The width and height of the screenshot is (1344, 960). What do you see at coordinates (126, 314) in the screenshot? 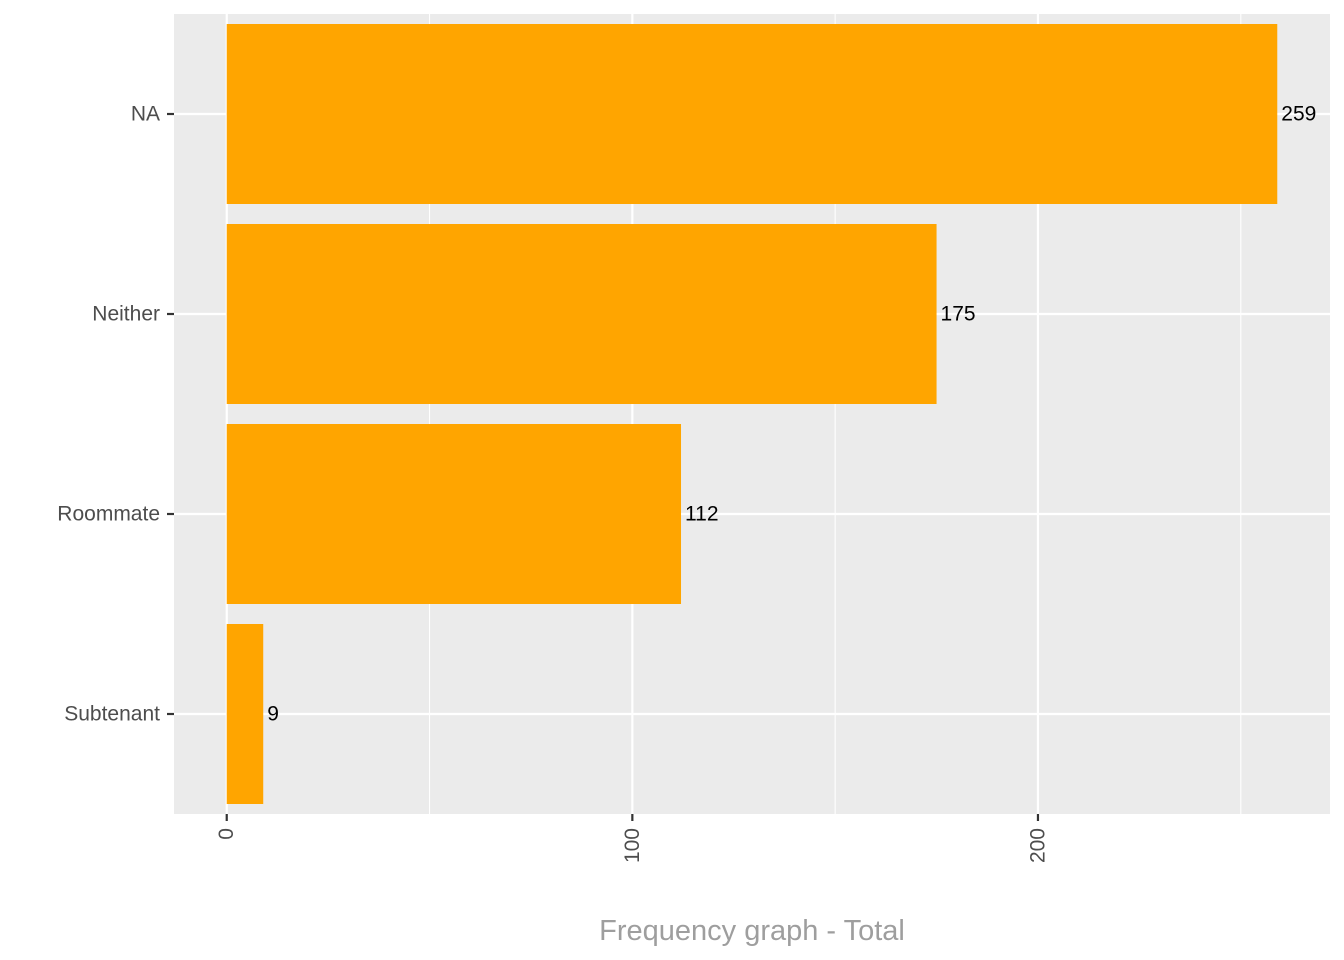
I see `y-tick-label: Neither` at bounding box center [126, 314].